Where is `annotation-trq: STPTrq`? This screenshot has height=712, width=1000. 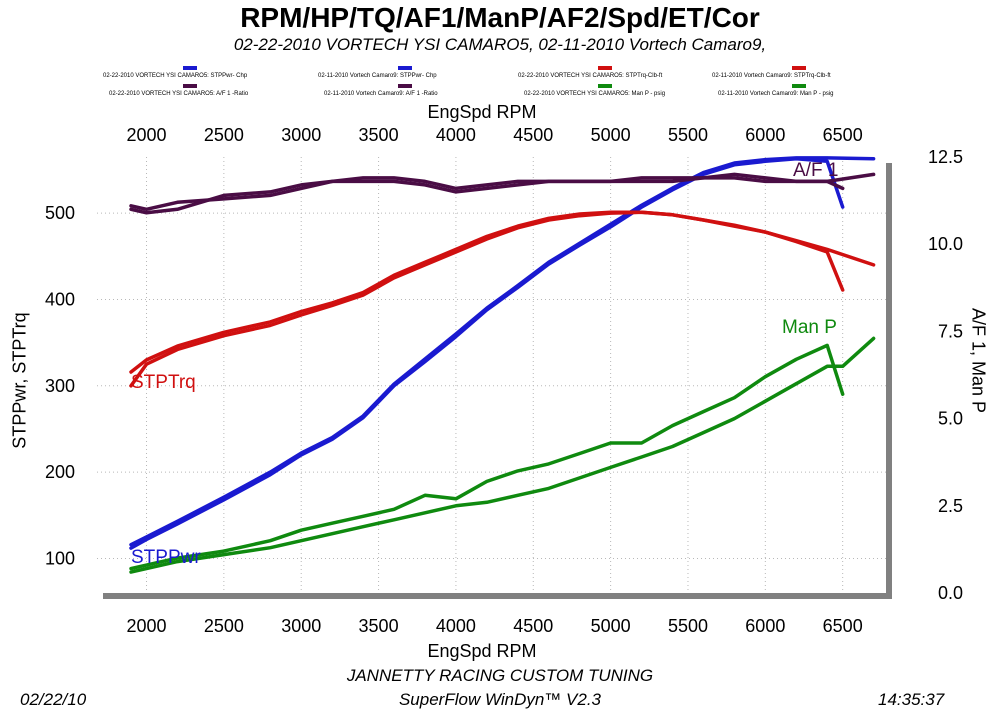 annotation-trq: STPTrq is located at coordinates (163, 382).